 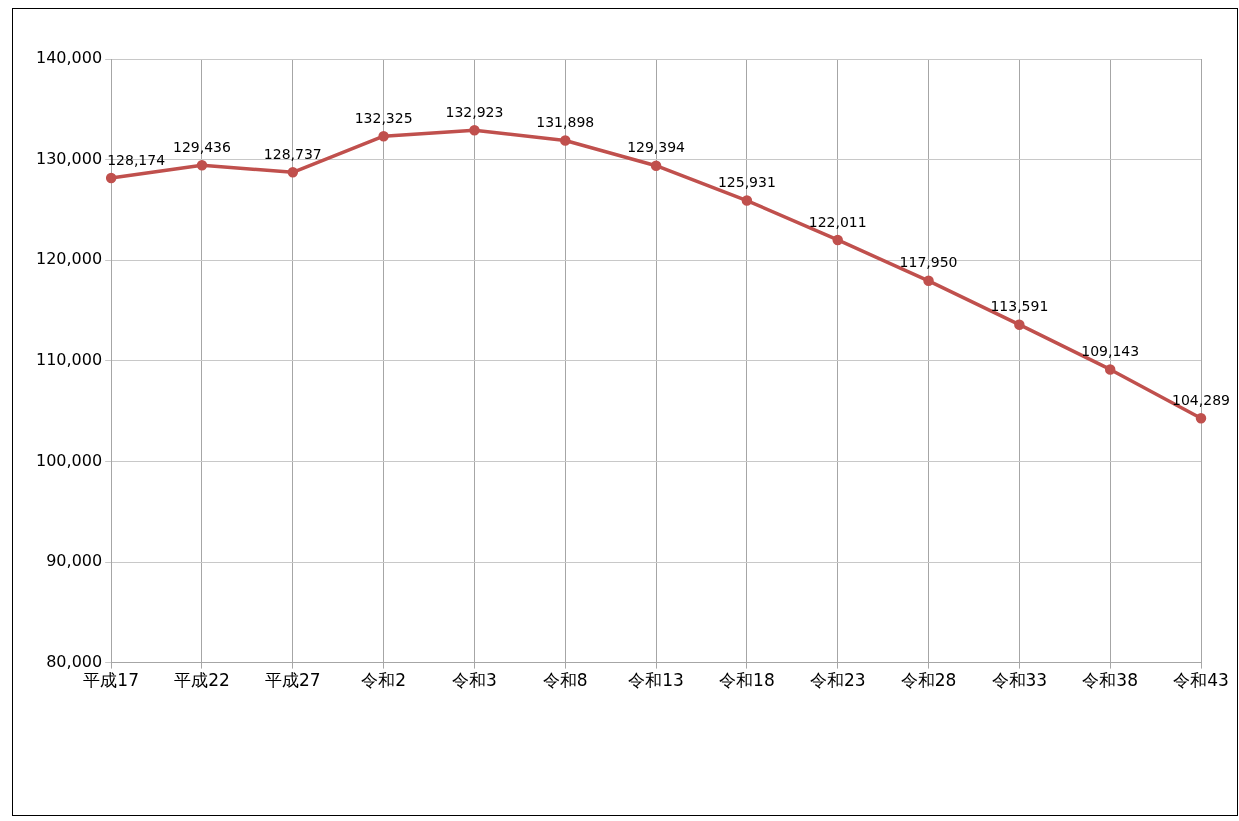 I want to click on data-label: 132,923, so click(x=474, y=111).